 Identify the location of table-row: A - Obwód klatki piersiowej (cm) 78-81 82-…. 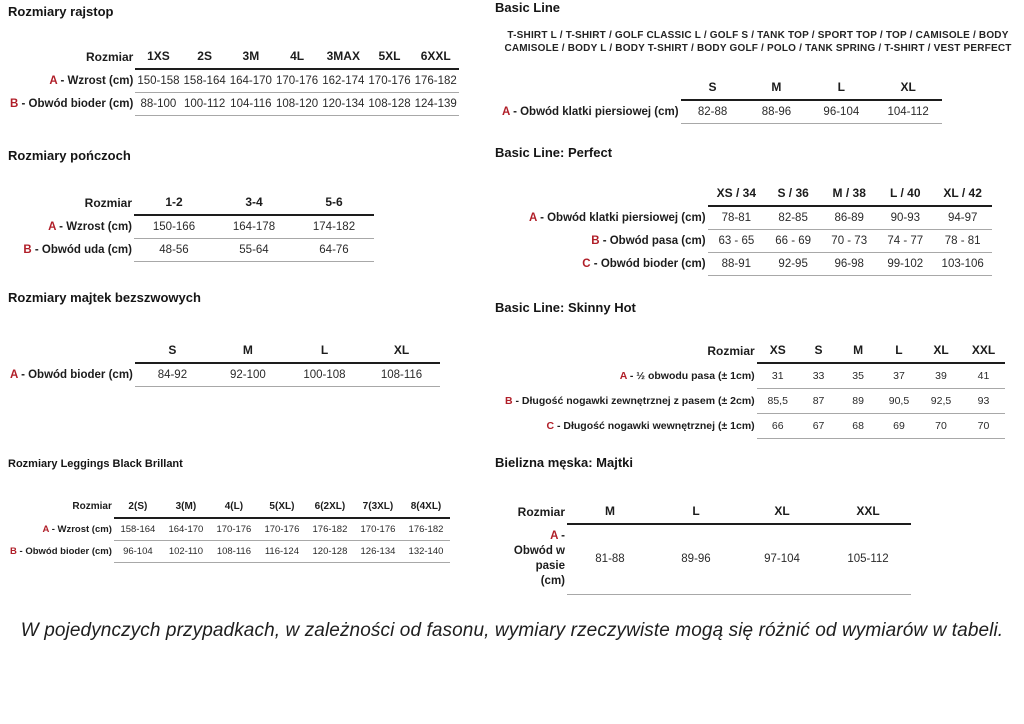
(759, 218).